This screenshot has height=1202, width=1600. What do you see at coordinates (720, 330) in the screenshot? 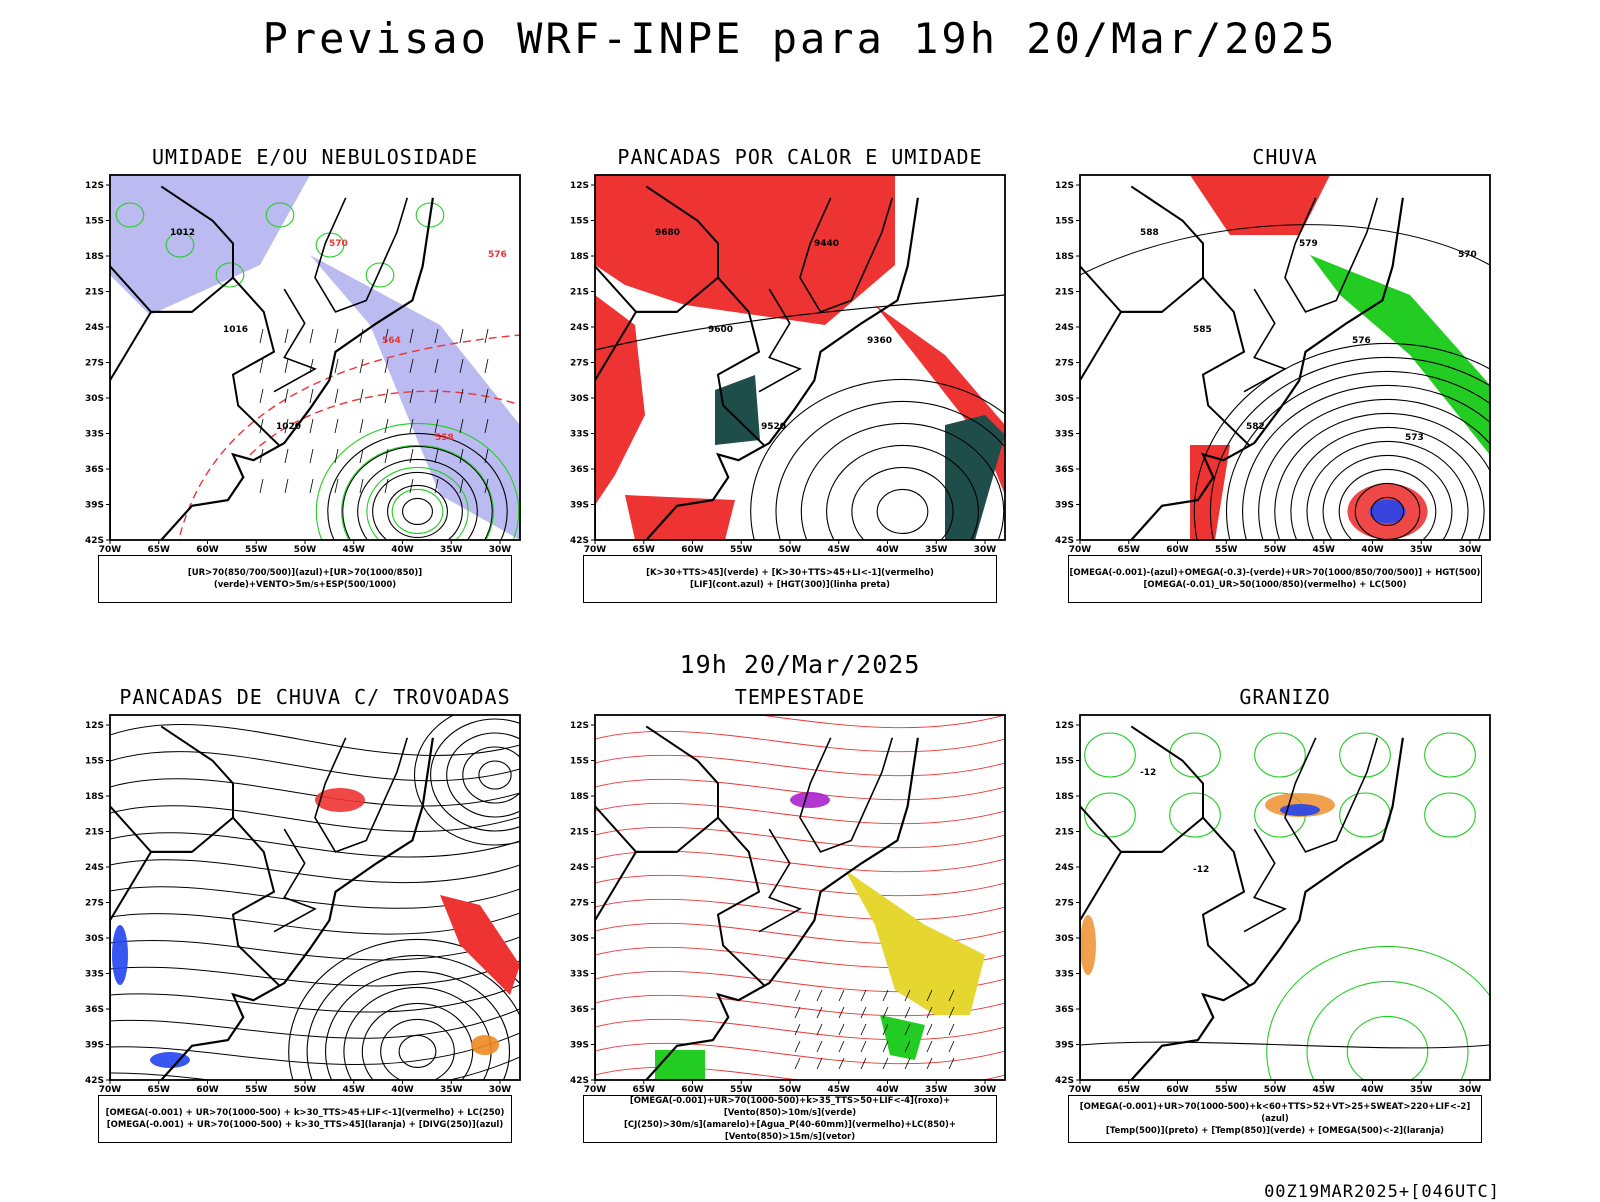
I see `contour-label: 9600` at bounding box center [720, 330].